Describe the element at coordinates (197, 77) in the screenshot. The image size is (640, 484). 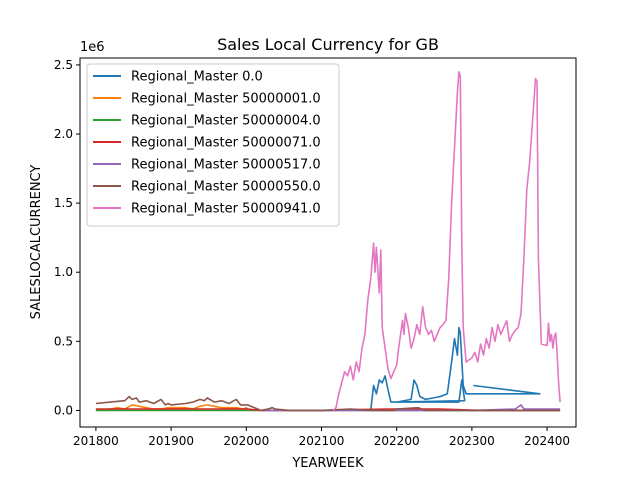
I see `legend-label: Regional_Master 0.0` at that location.